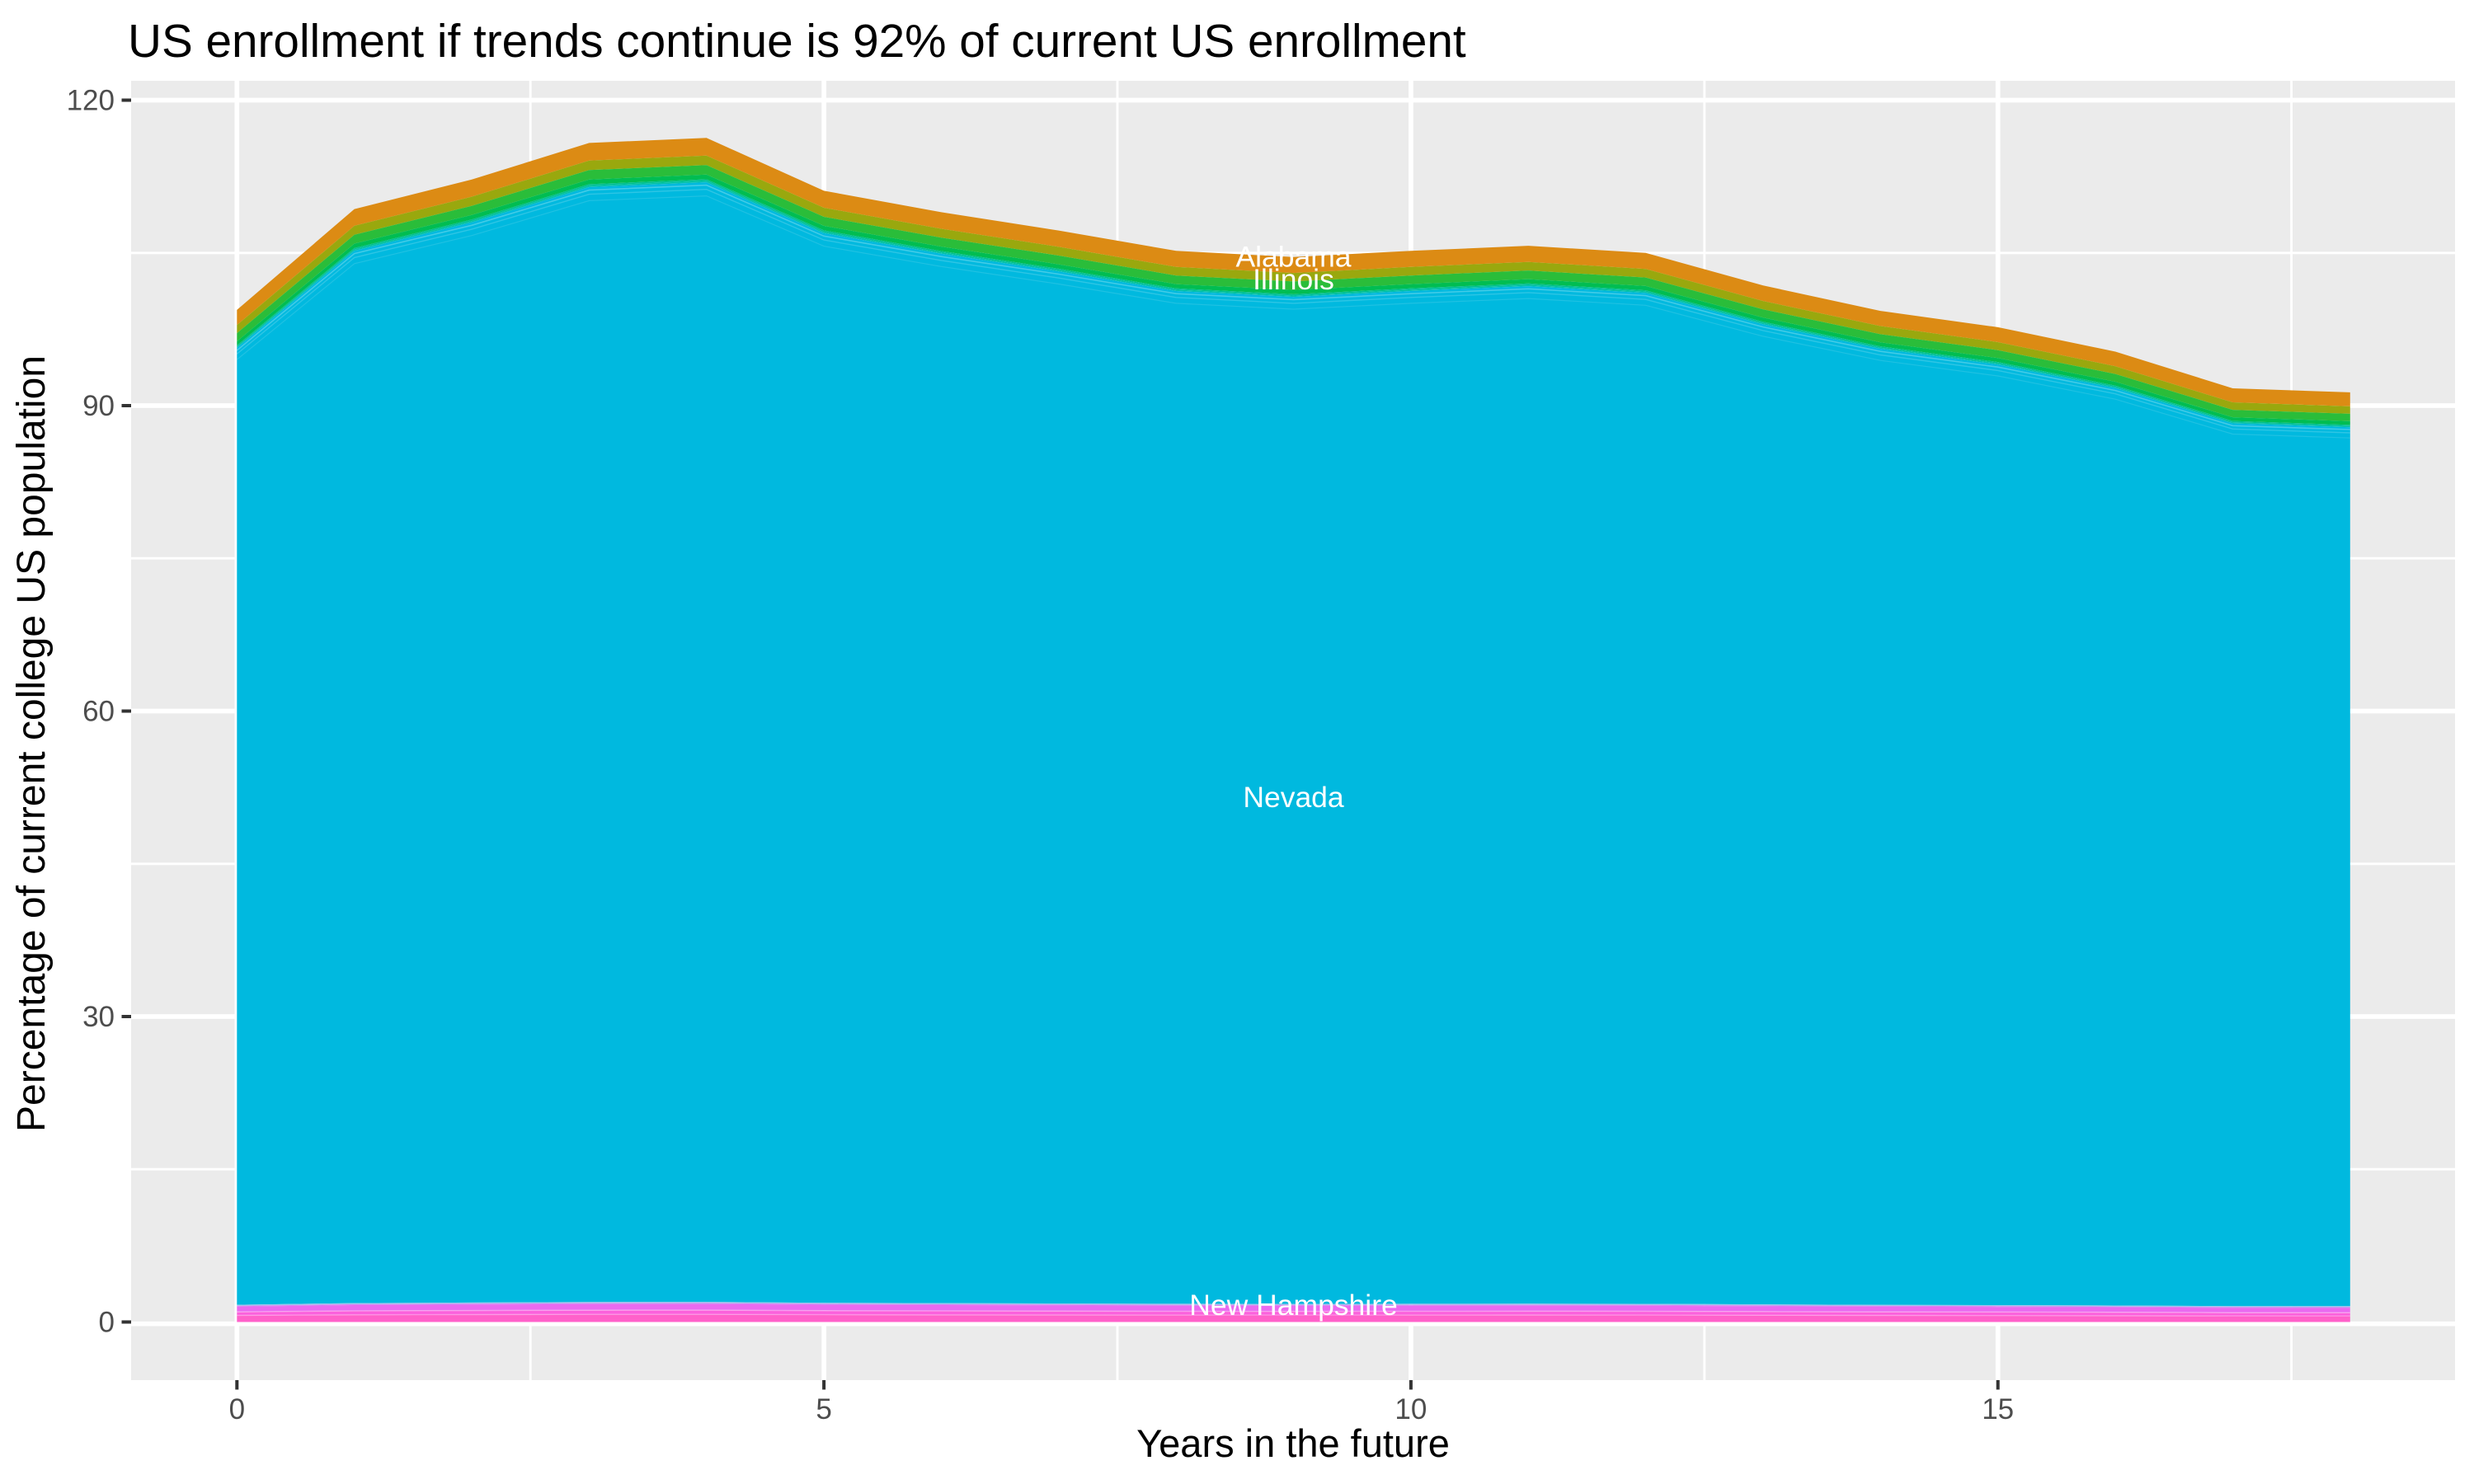 This screenshot has width=2474, height=1484. What do you see at coordinates (98, 406) in the screenshot?
I see `svg-text: 90` at bounding box center [98, 406].